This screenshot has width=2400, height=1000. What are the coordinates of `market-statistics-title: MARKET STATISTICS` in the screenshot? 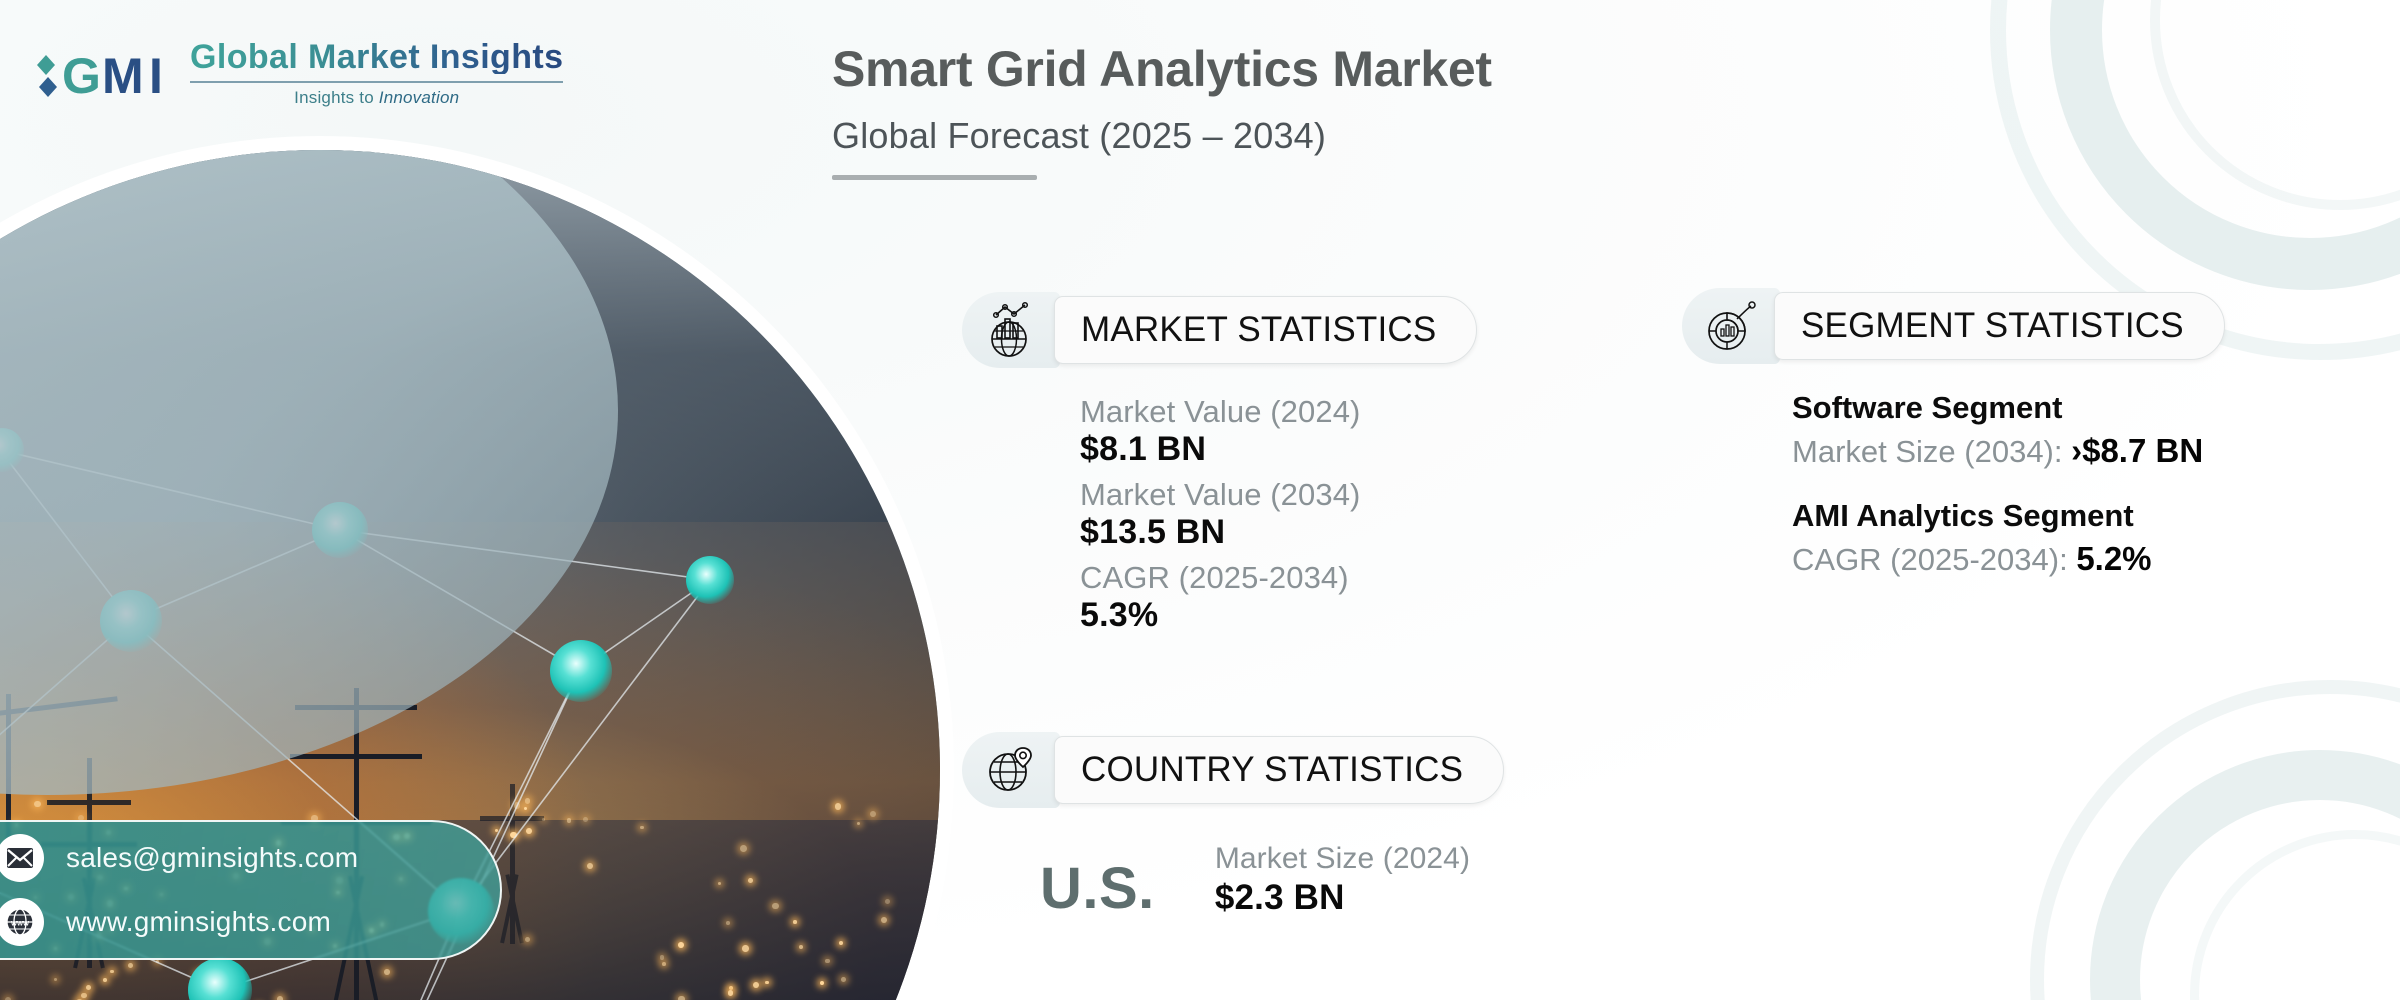 It's located at (1259, 329).